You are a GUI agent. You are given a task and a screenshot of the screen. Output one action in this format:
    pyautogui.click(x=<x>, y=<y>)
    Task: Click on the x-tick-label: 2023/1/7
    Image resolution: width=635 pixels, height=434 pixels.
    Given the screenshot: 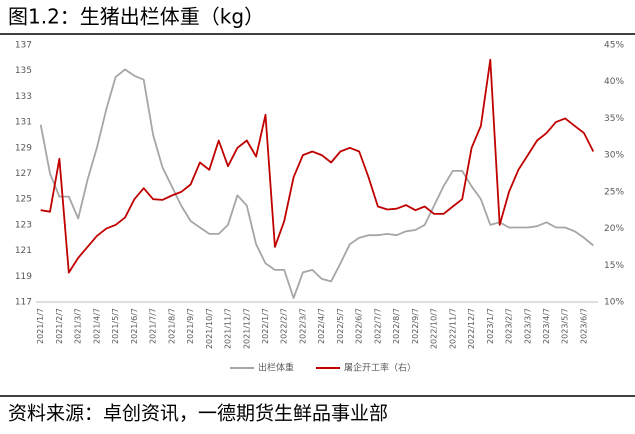 What is the action you would take?
    pyautogui.click(x=490, y=326)
    